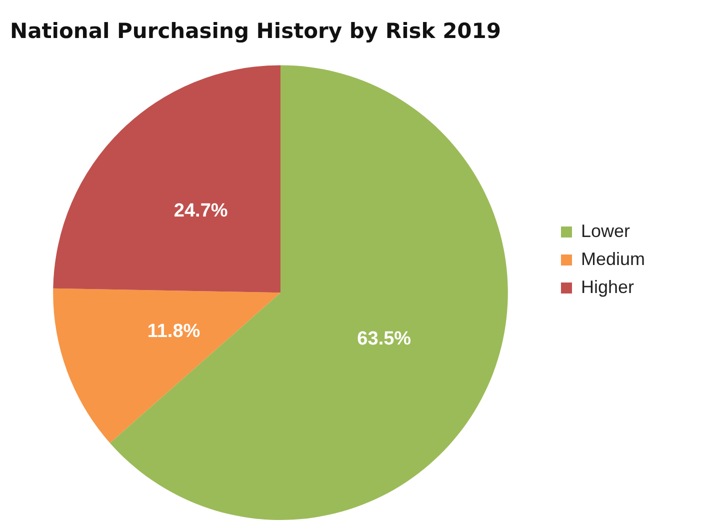 The width and height of the screenshot is (715, 525). I want to click on chart-title: National Purchasing History by Risk 2019, so click(256, 31).